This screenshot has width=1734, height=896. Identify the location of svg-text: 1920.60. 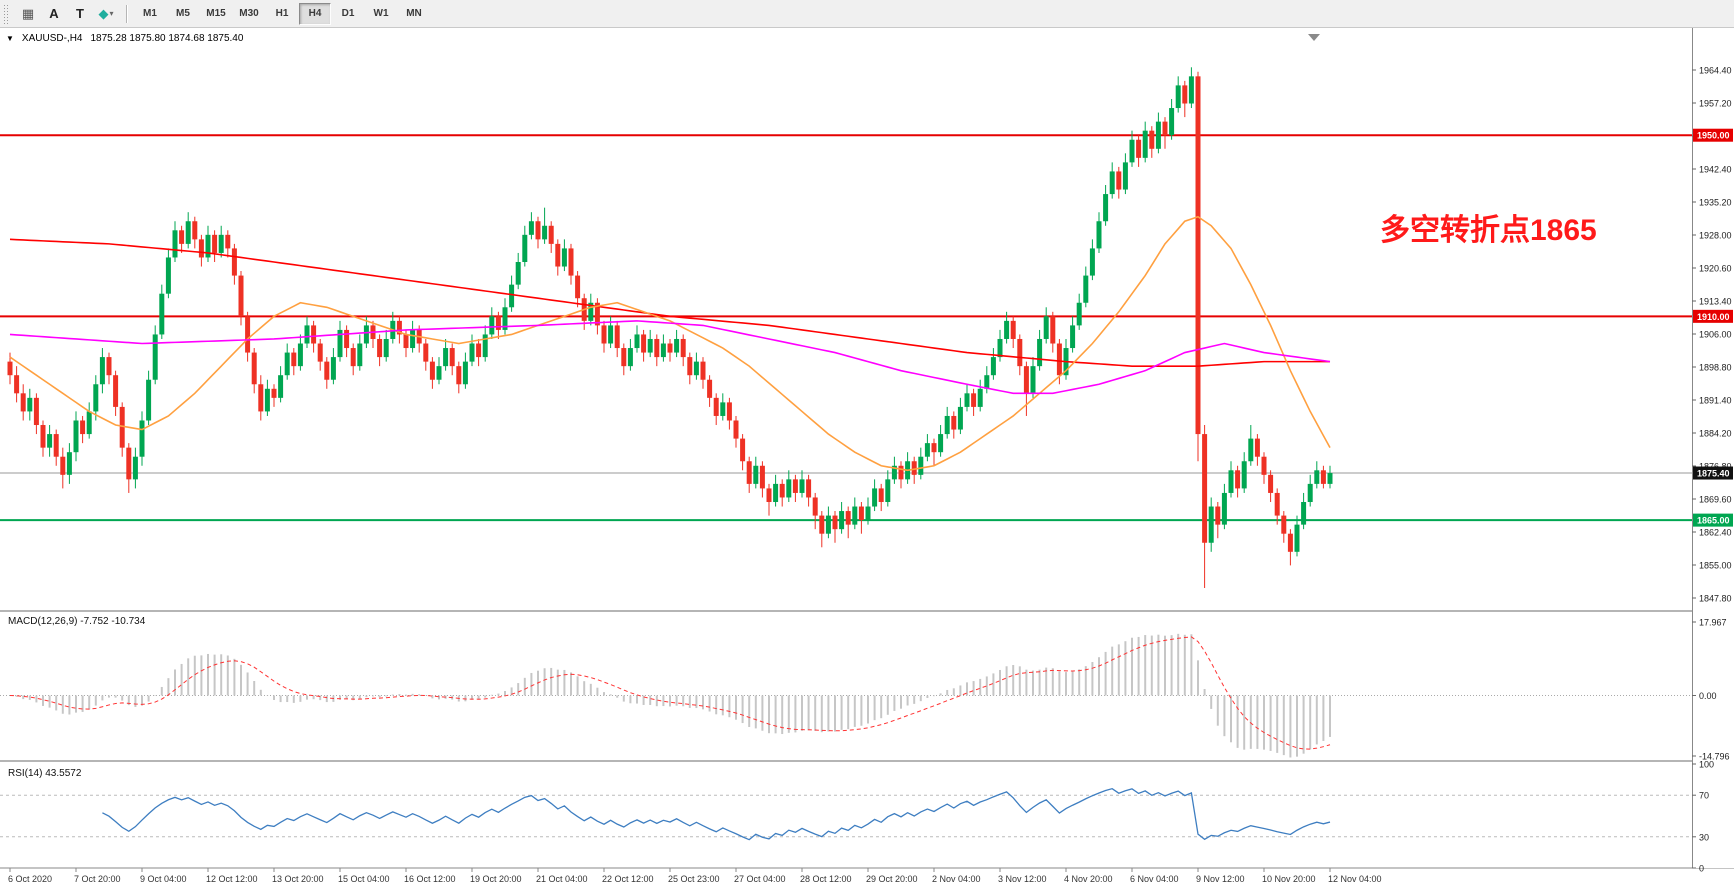
(1715, 269).